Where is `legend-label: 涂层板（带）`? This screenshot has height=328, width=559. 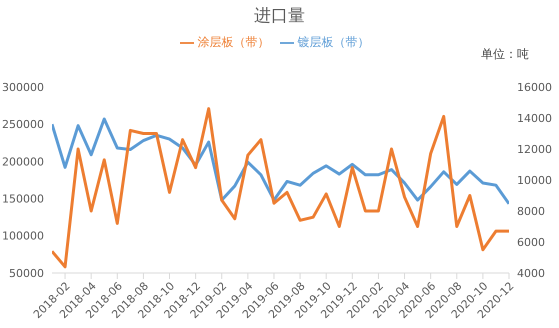
legend-label: 涂层板（带） is located at coordinates (234, 42).